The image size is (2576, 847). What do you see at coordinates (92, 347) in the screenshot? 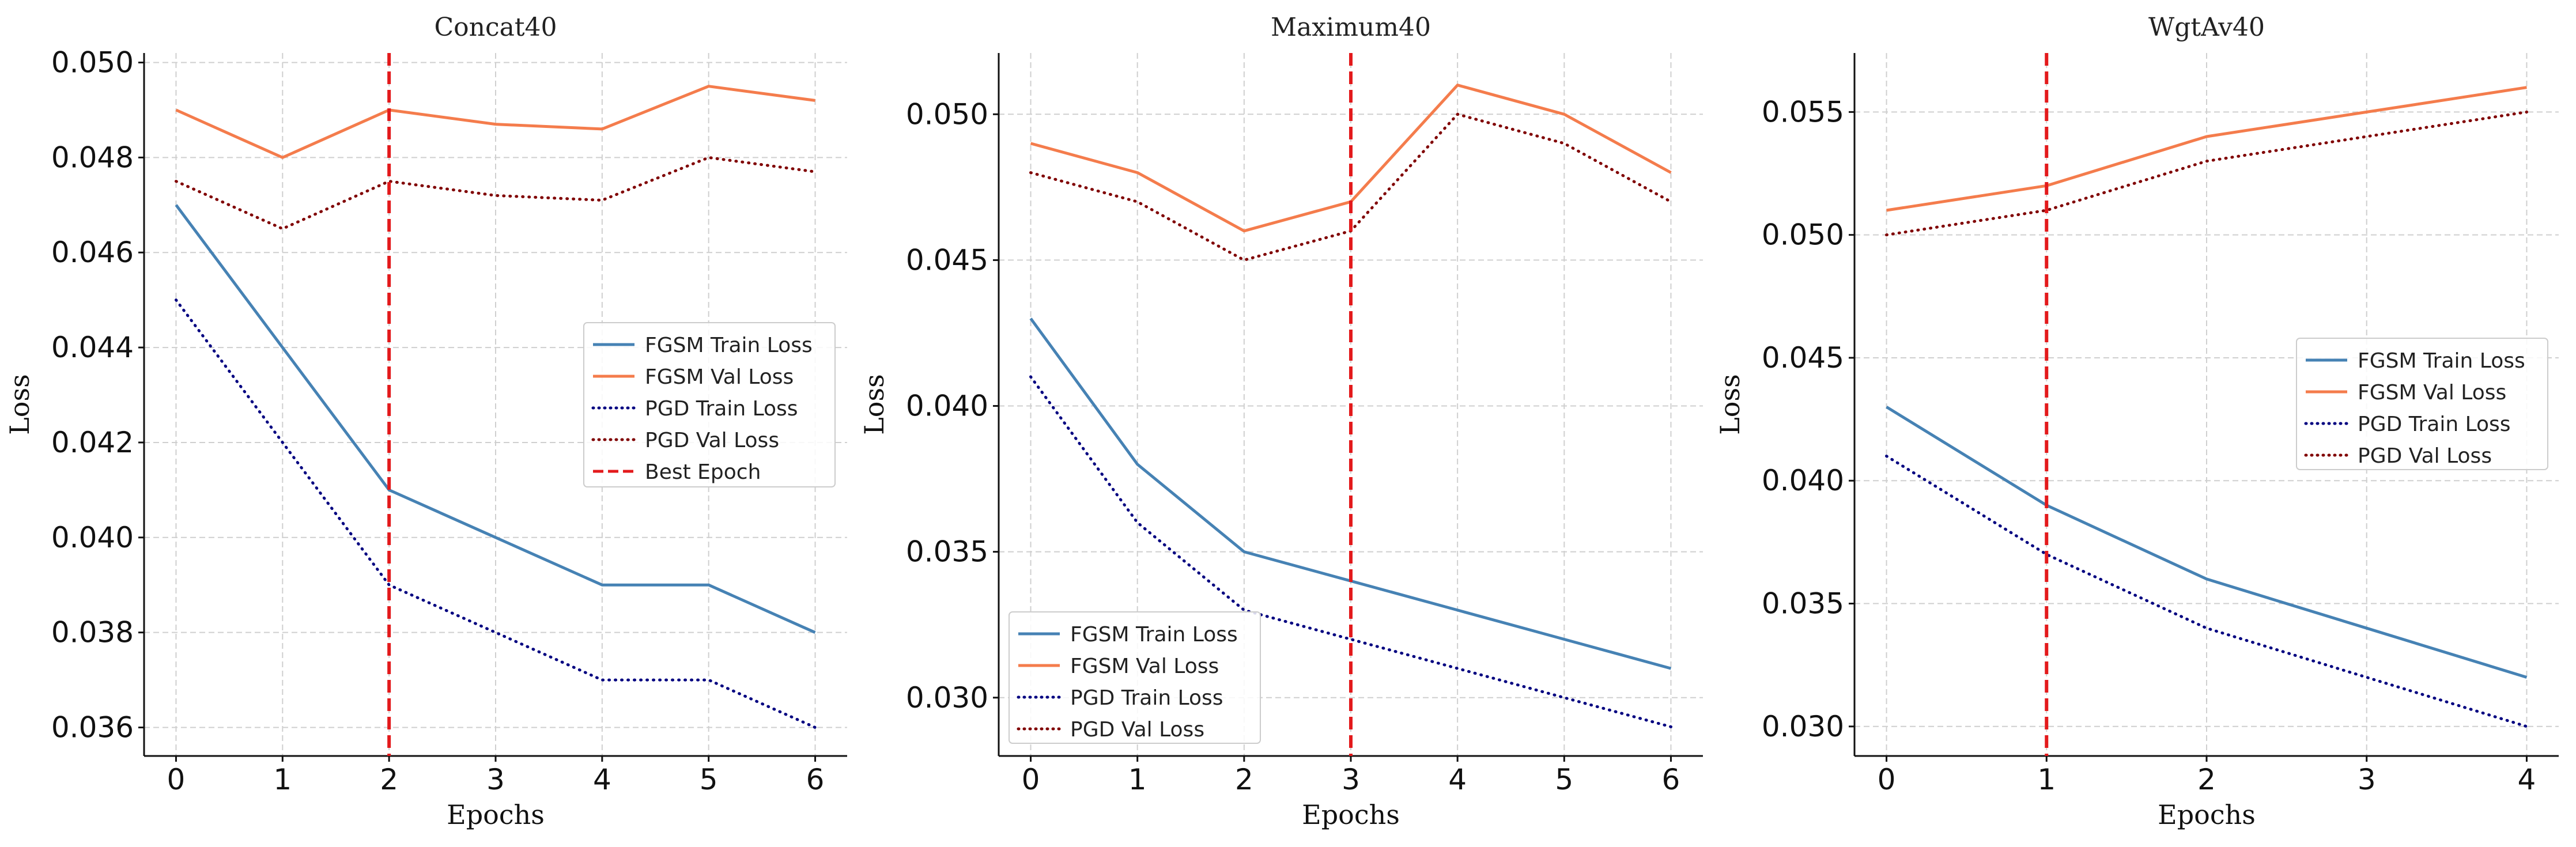
I see `y-tick-label: 0.044` at bounding box center [92, 347].